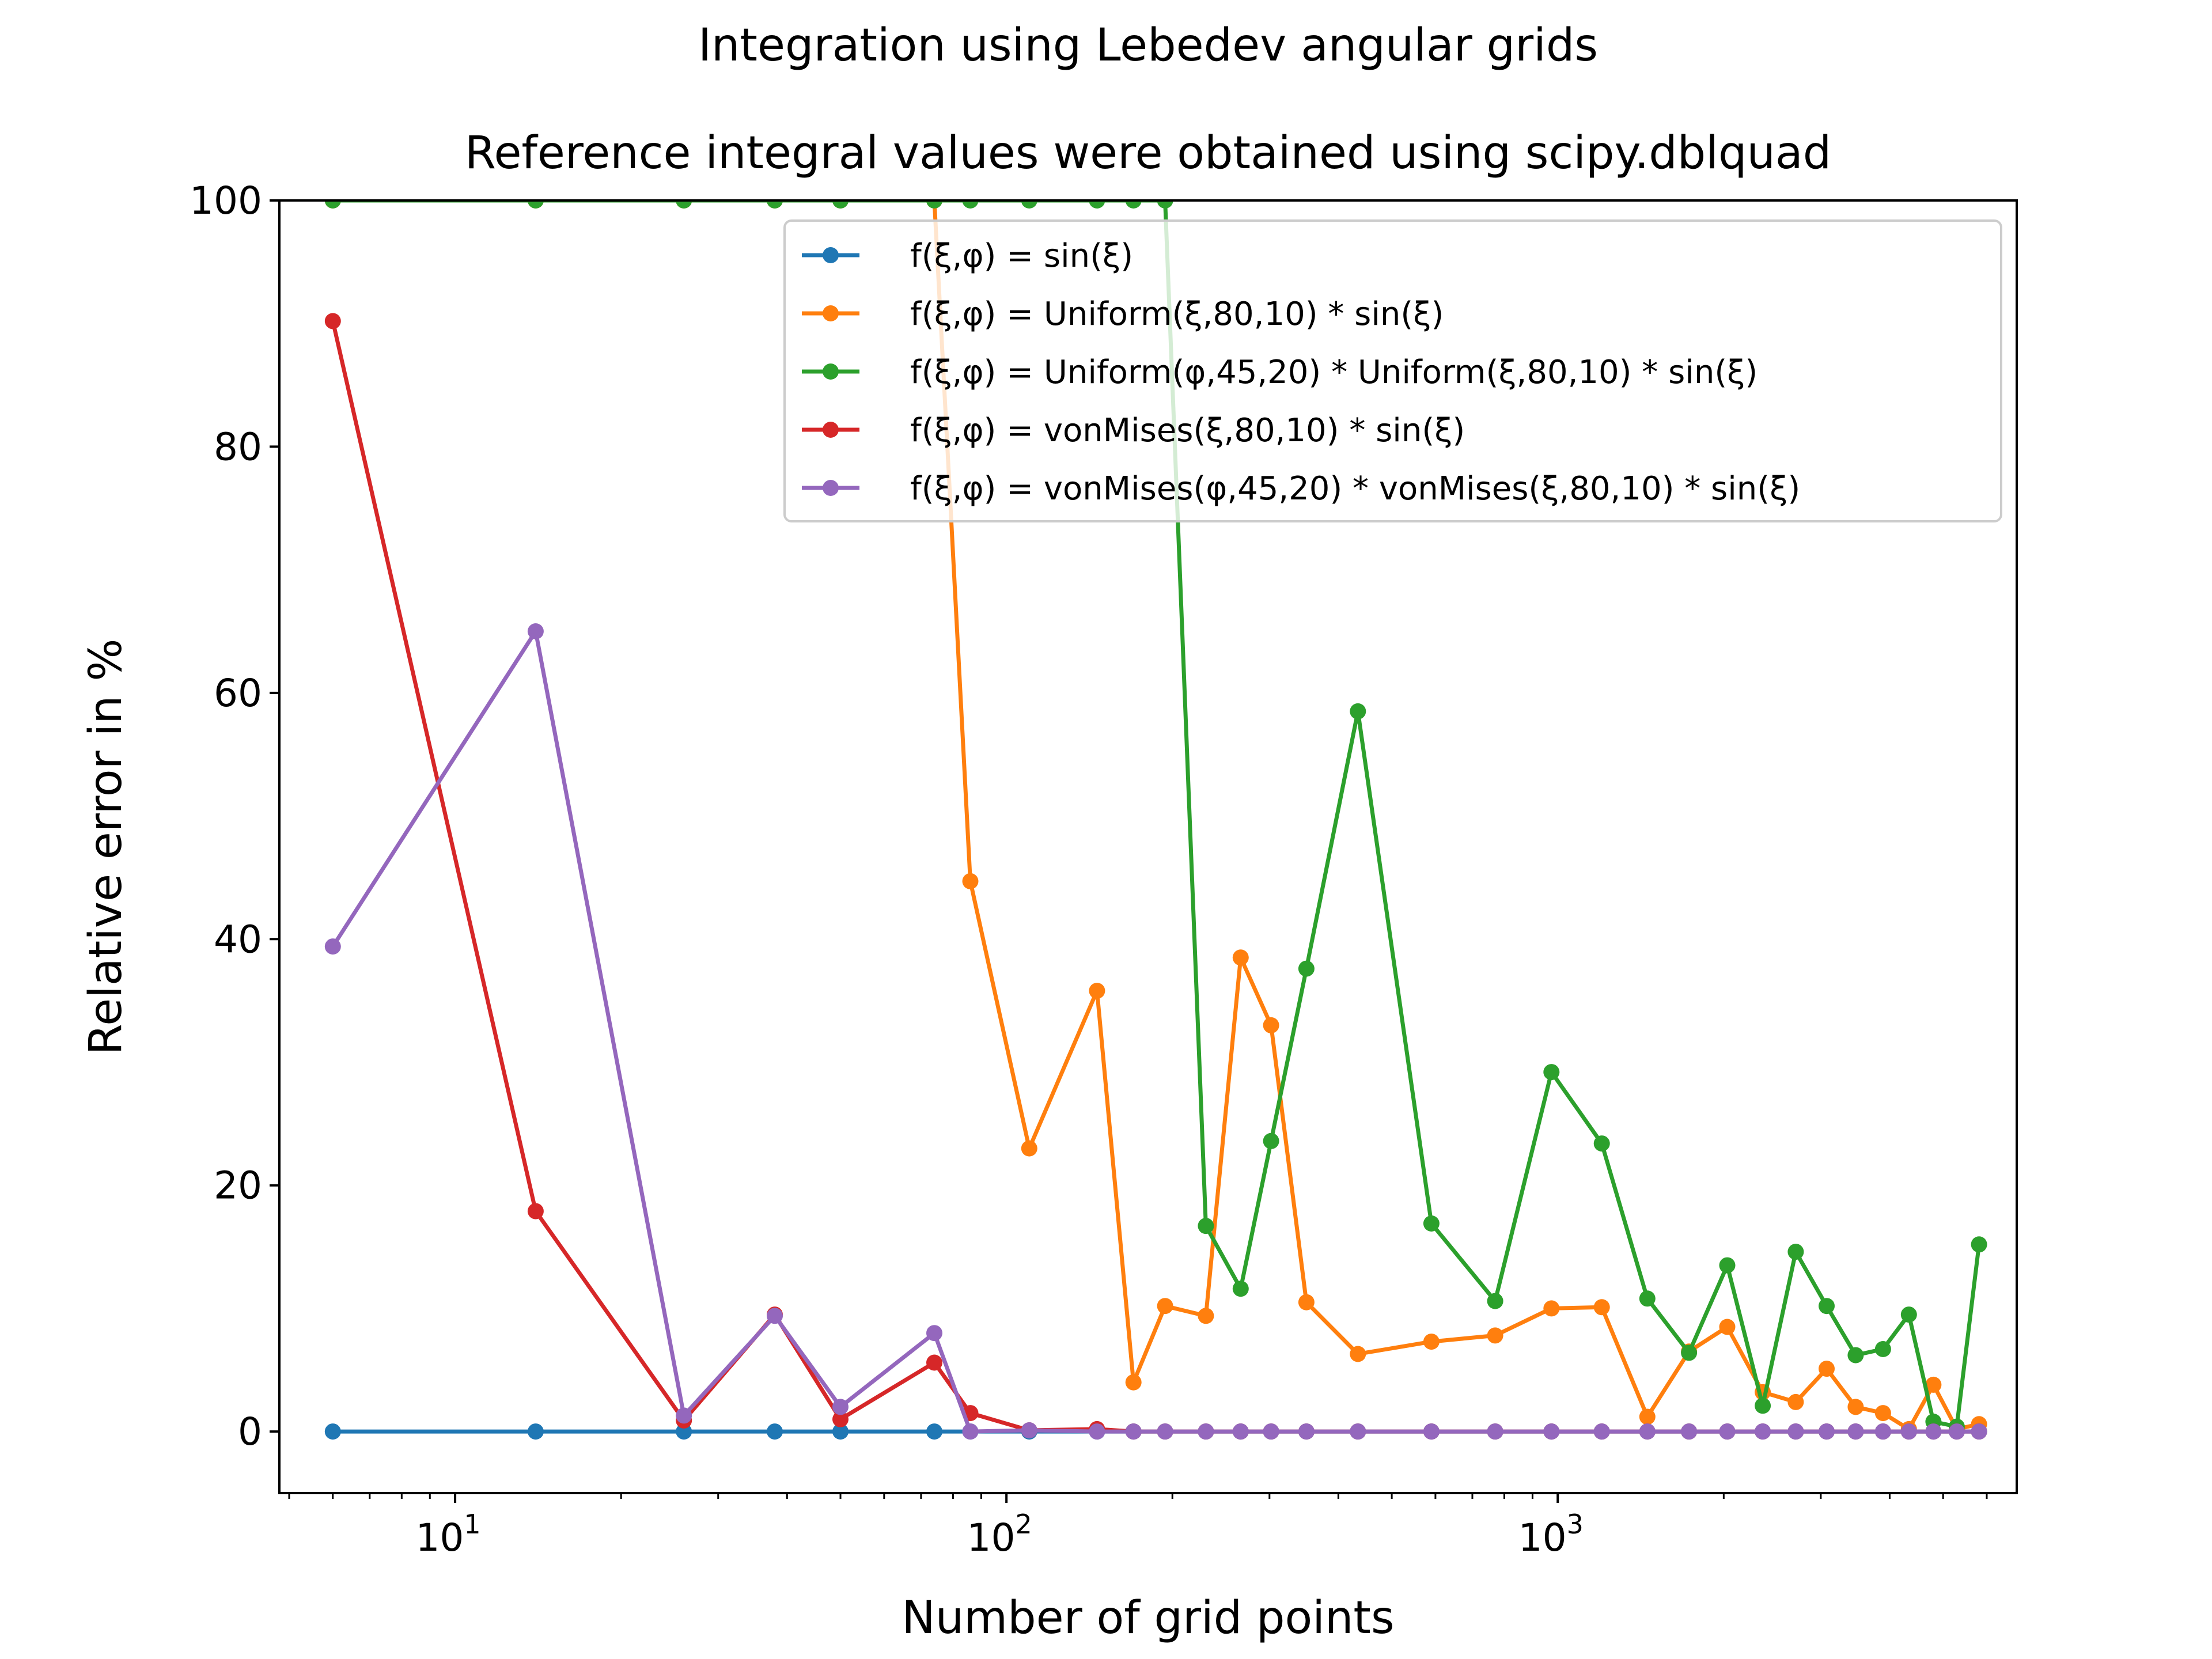 Image resolution: width=2212 pixels, height=1659 pixels. Describe the element at coordinates (1177, 314) in the screenshot. I see `legend-label: f(ξ,φ) = Uniform(ξ,80,10) * sin(ξ)` at that location.